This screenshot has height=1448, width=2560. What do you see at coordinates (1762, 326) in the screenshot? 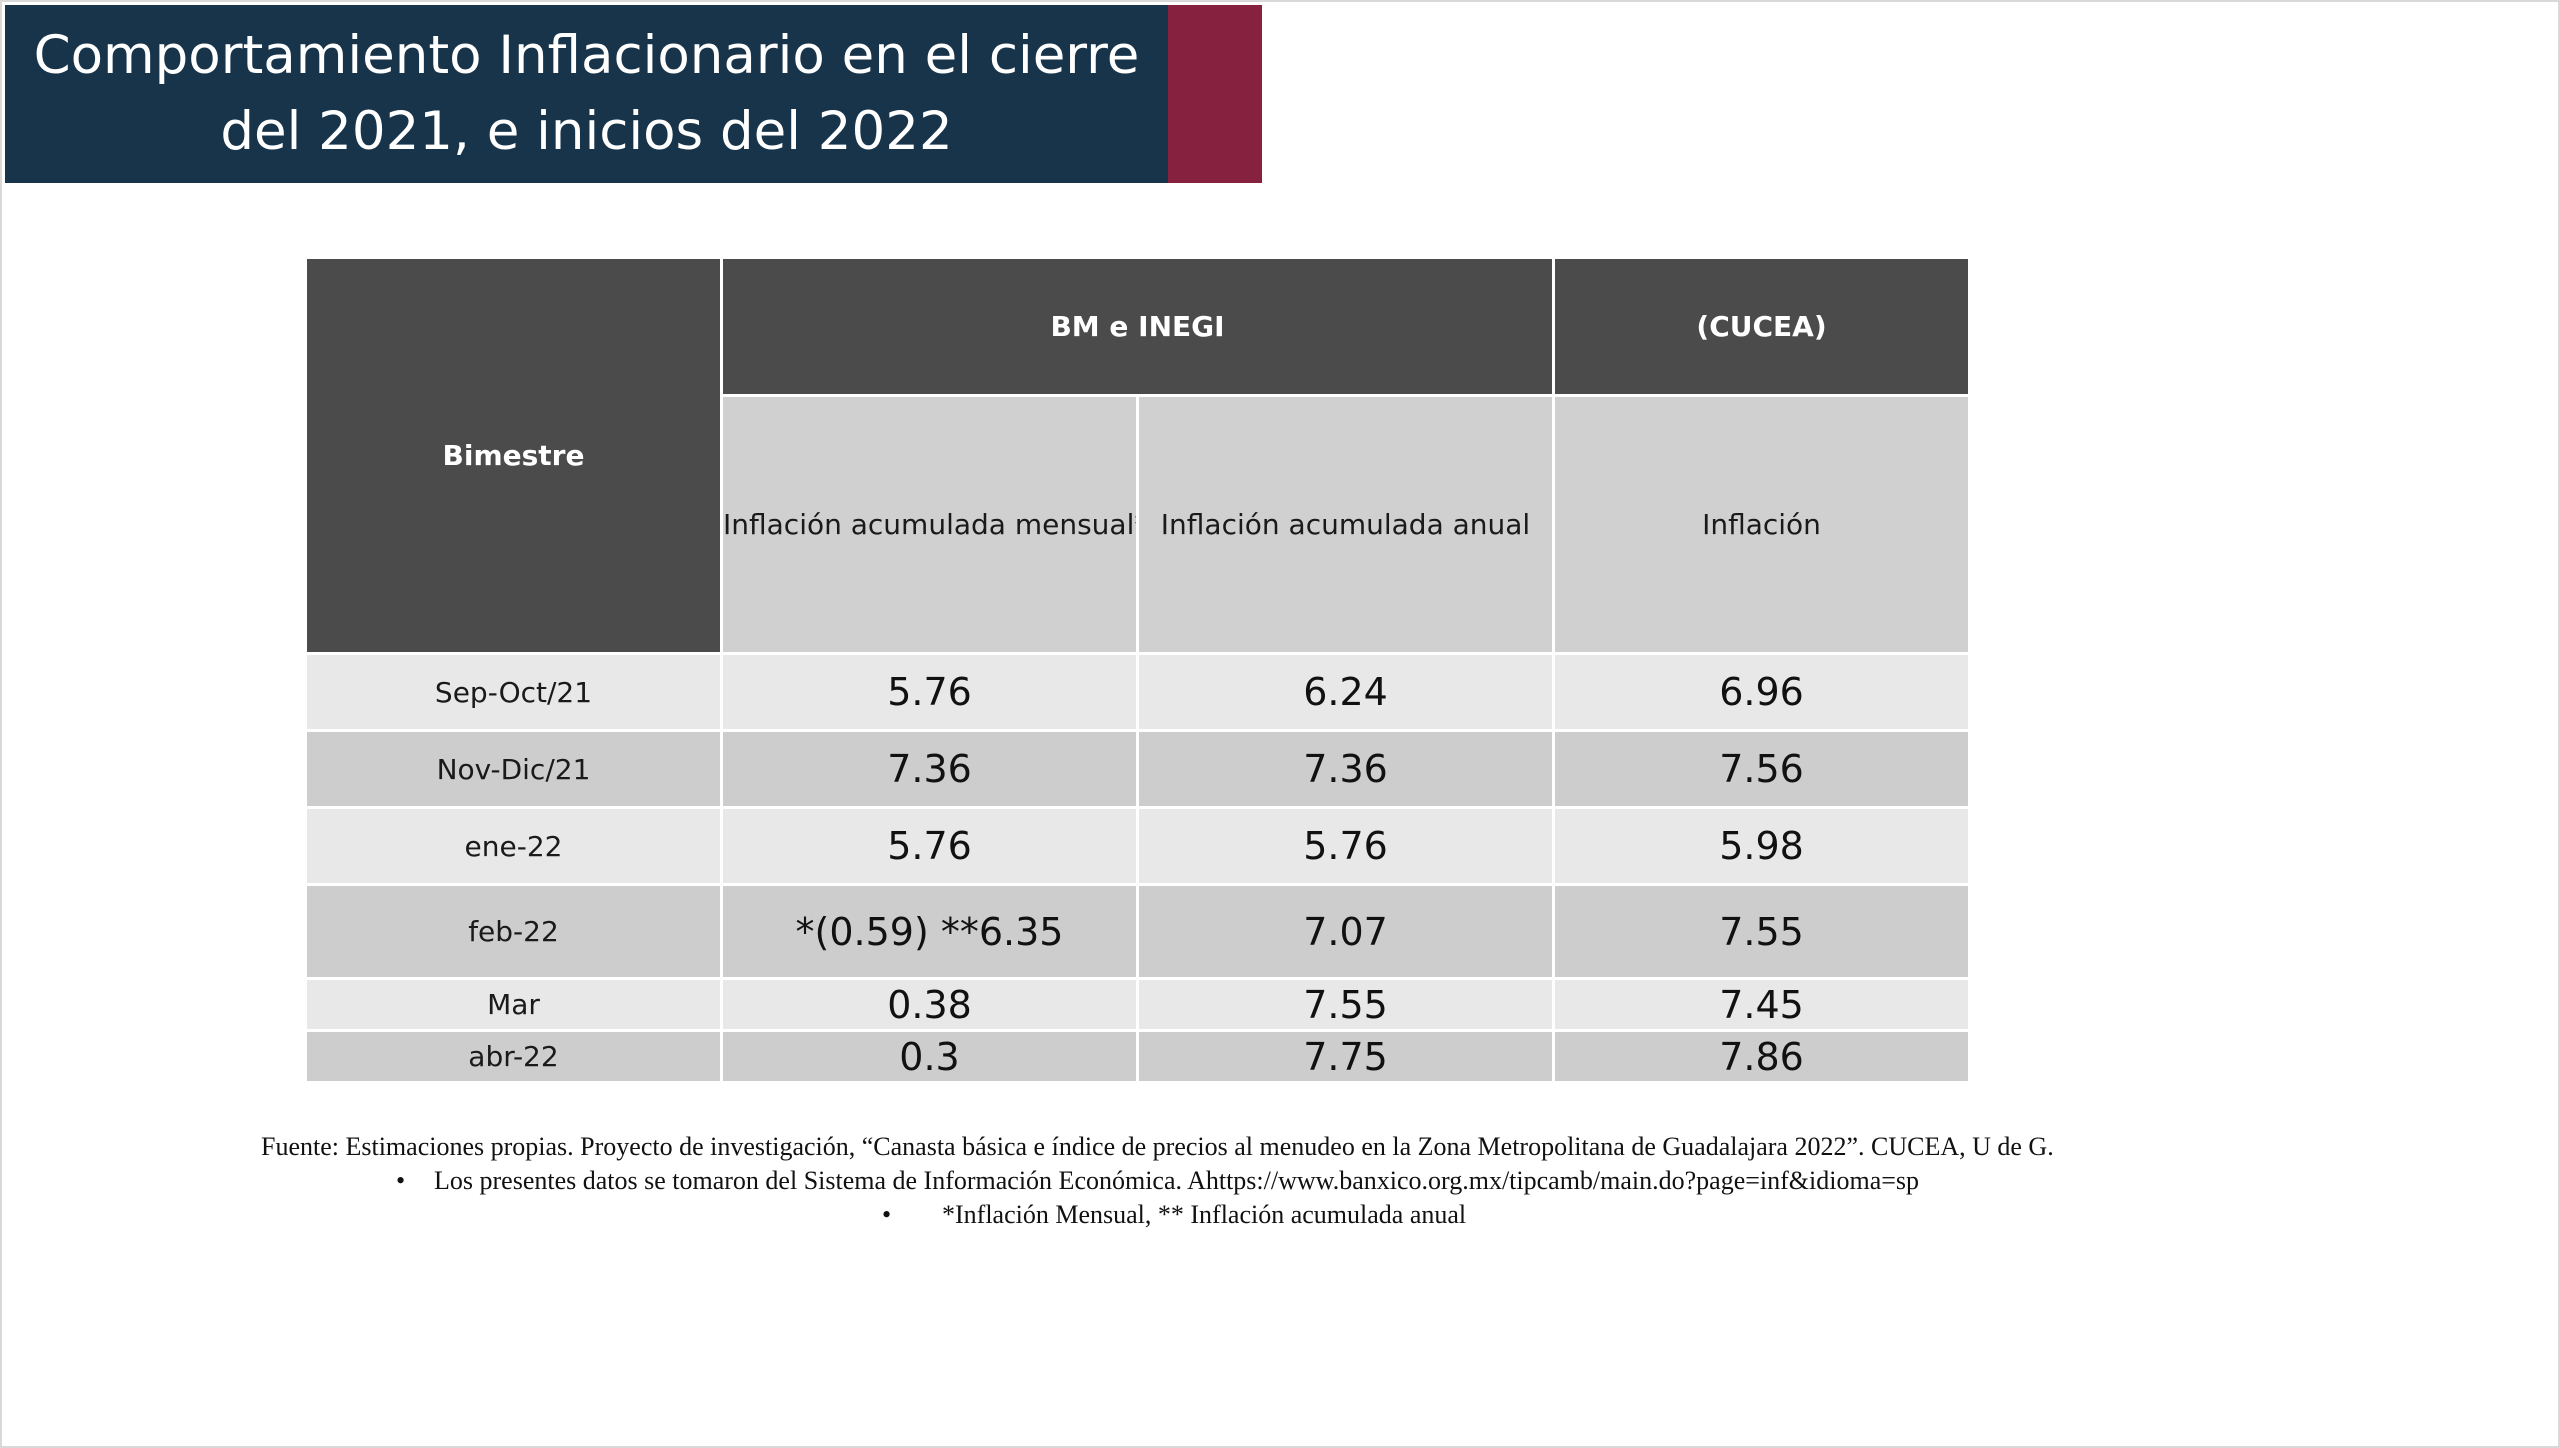
I see `header-group-cucea: (CUCEA)` at bounding box center [1762, 326].